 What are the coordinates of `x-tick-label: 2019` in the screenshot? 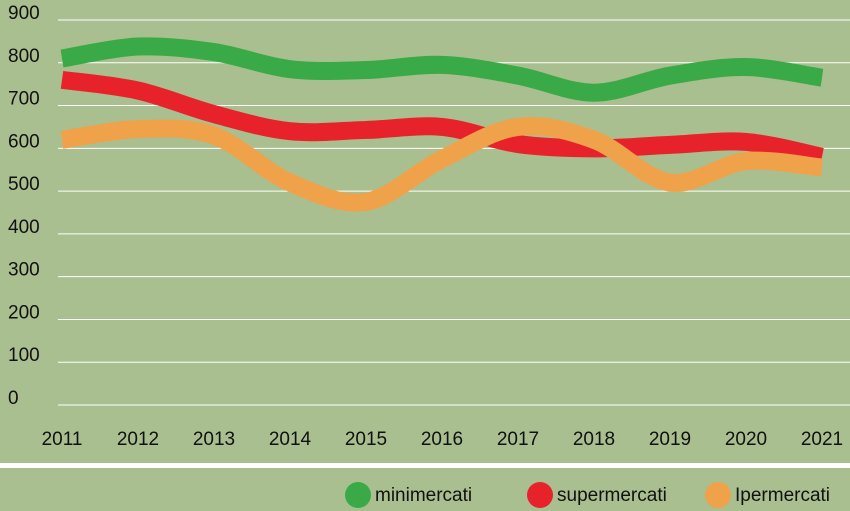 It's located at (670, 439).